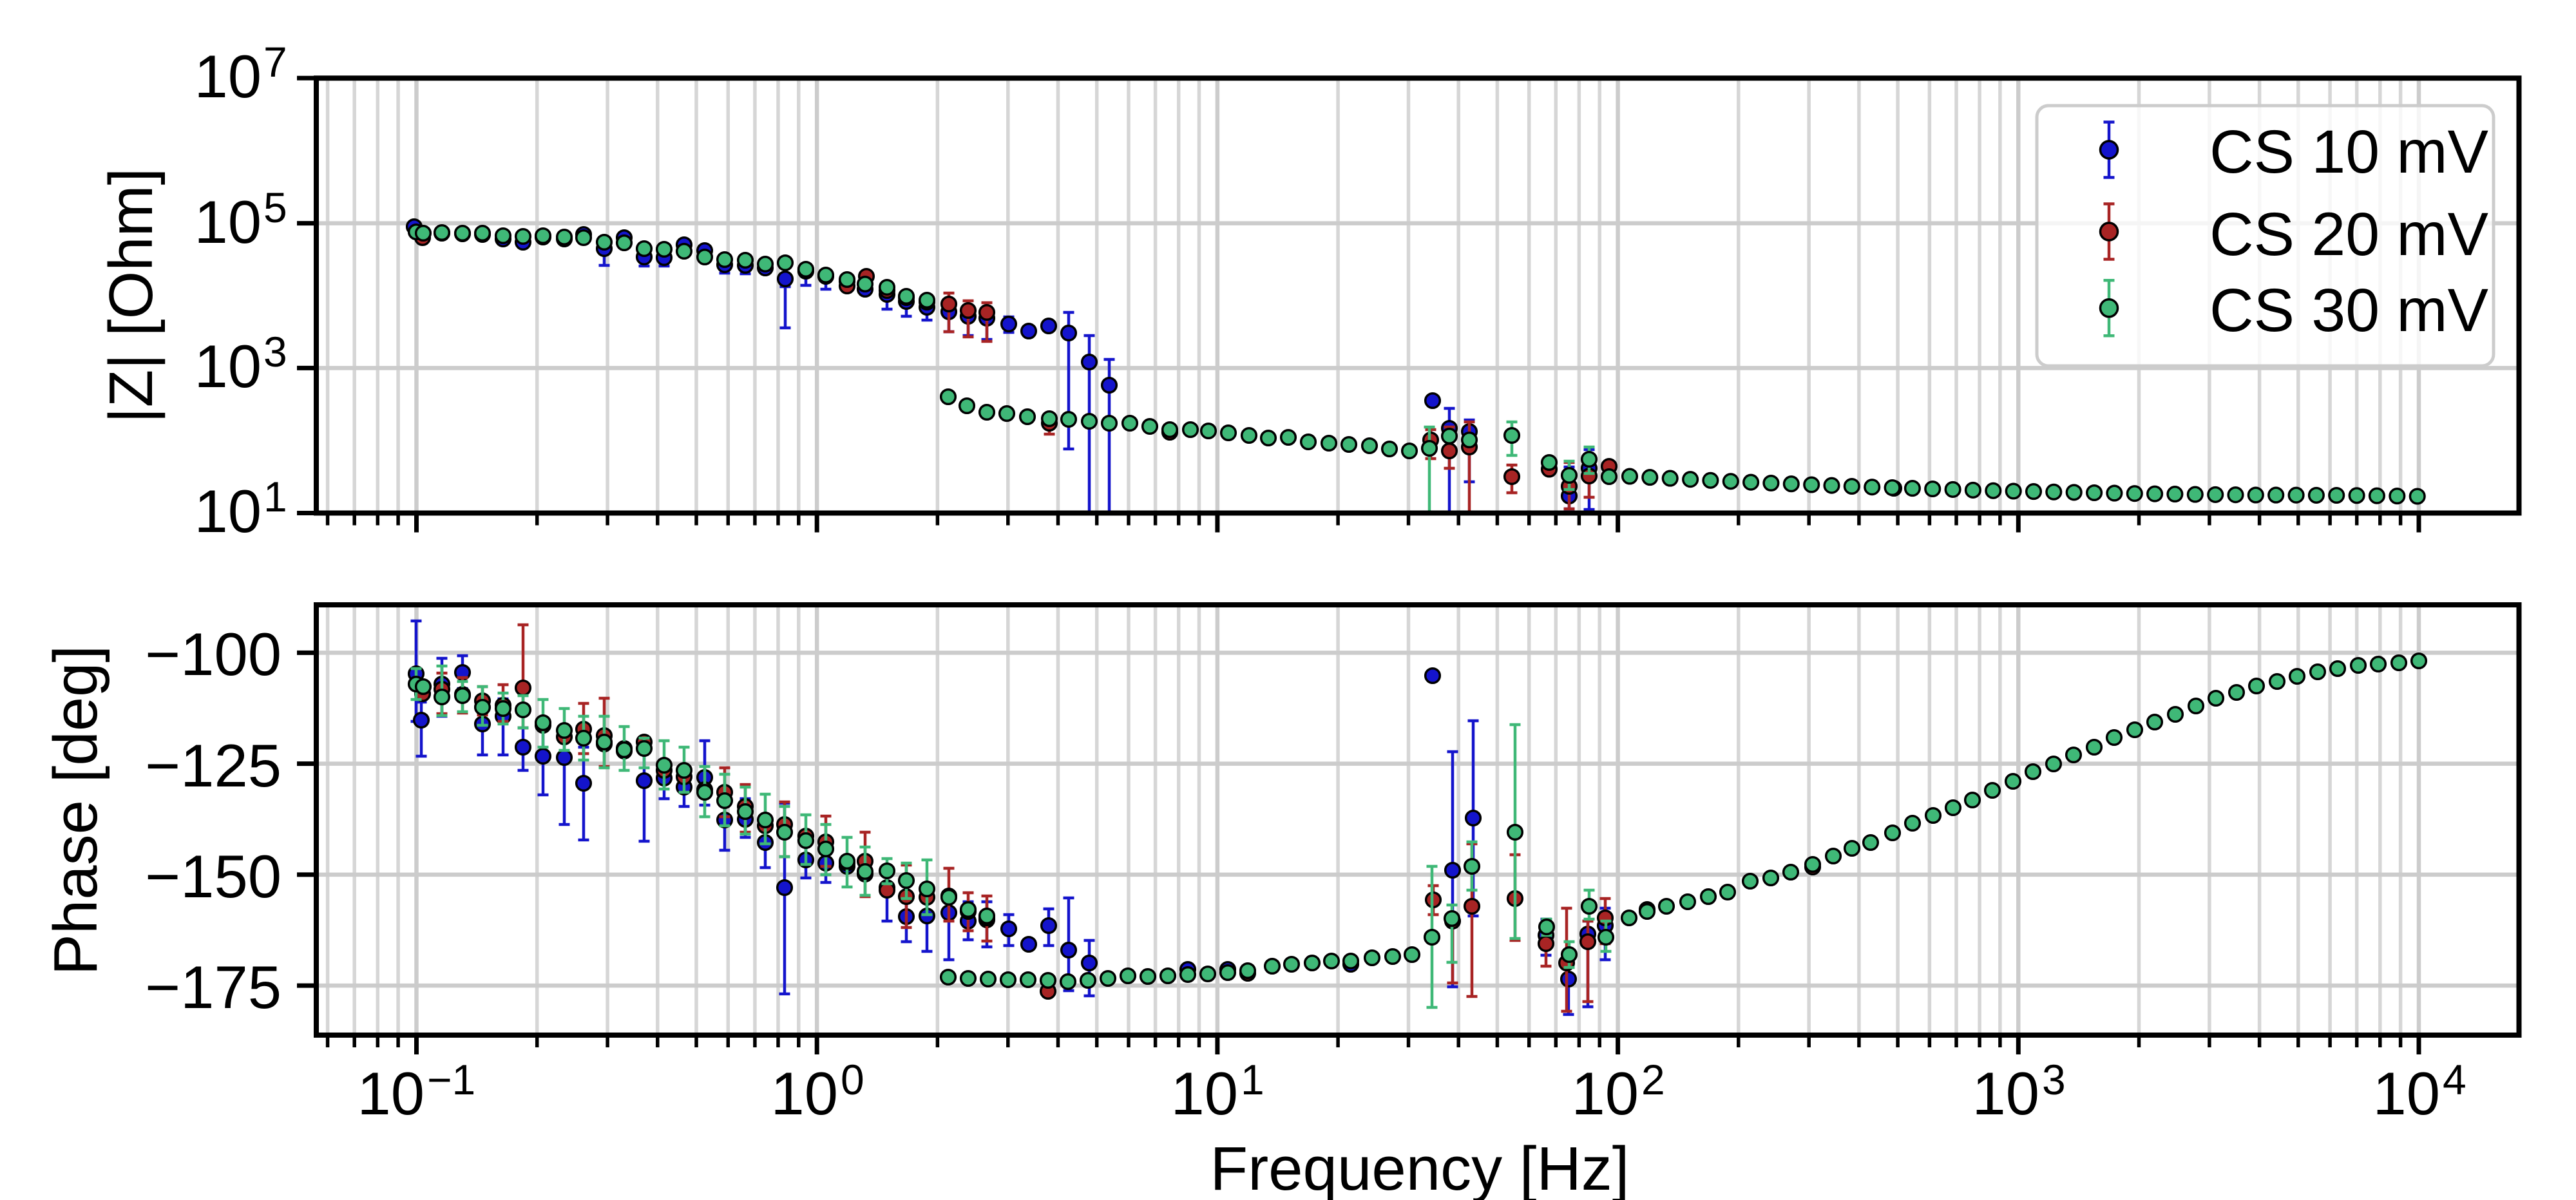  I want to click on svg-text: CS 10 mV, so click(2348, 152).